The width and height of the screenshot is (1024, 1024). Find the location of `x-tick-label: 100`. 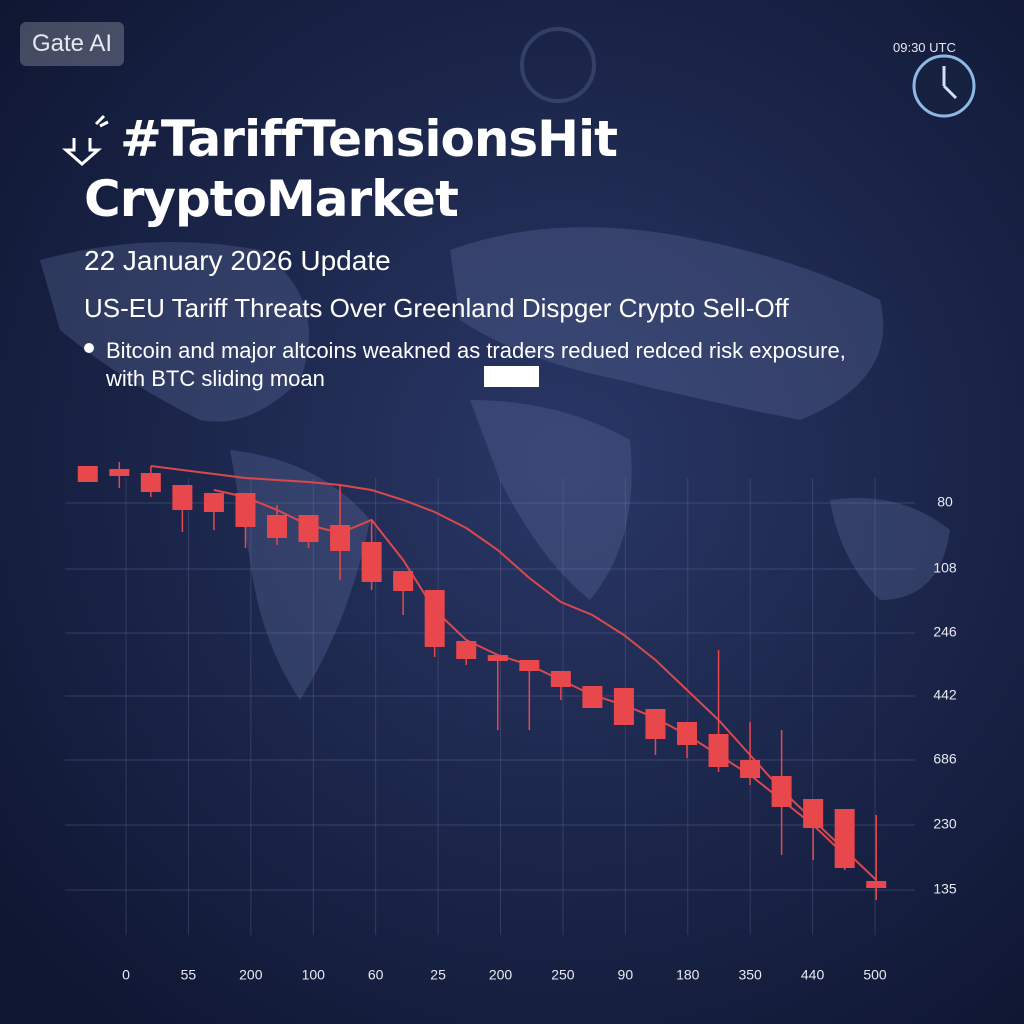

x-tick-label: 100 is located at coordinates (314, 975).